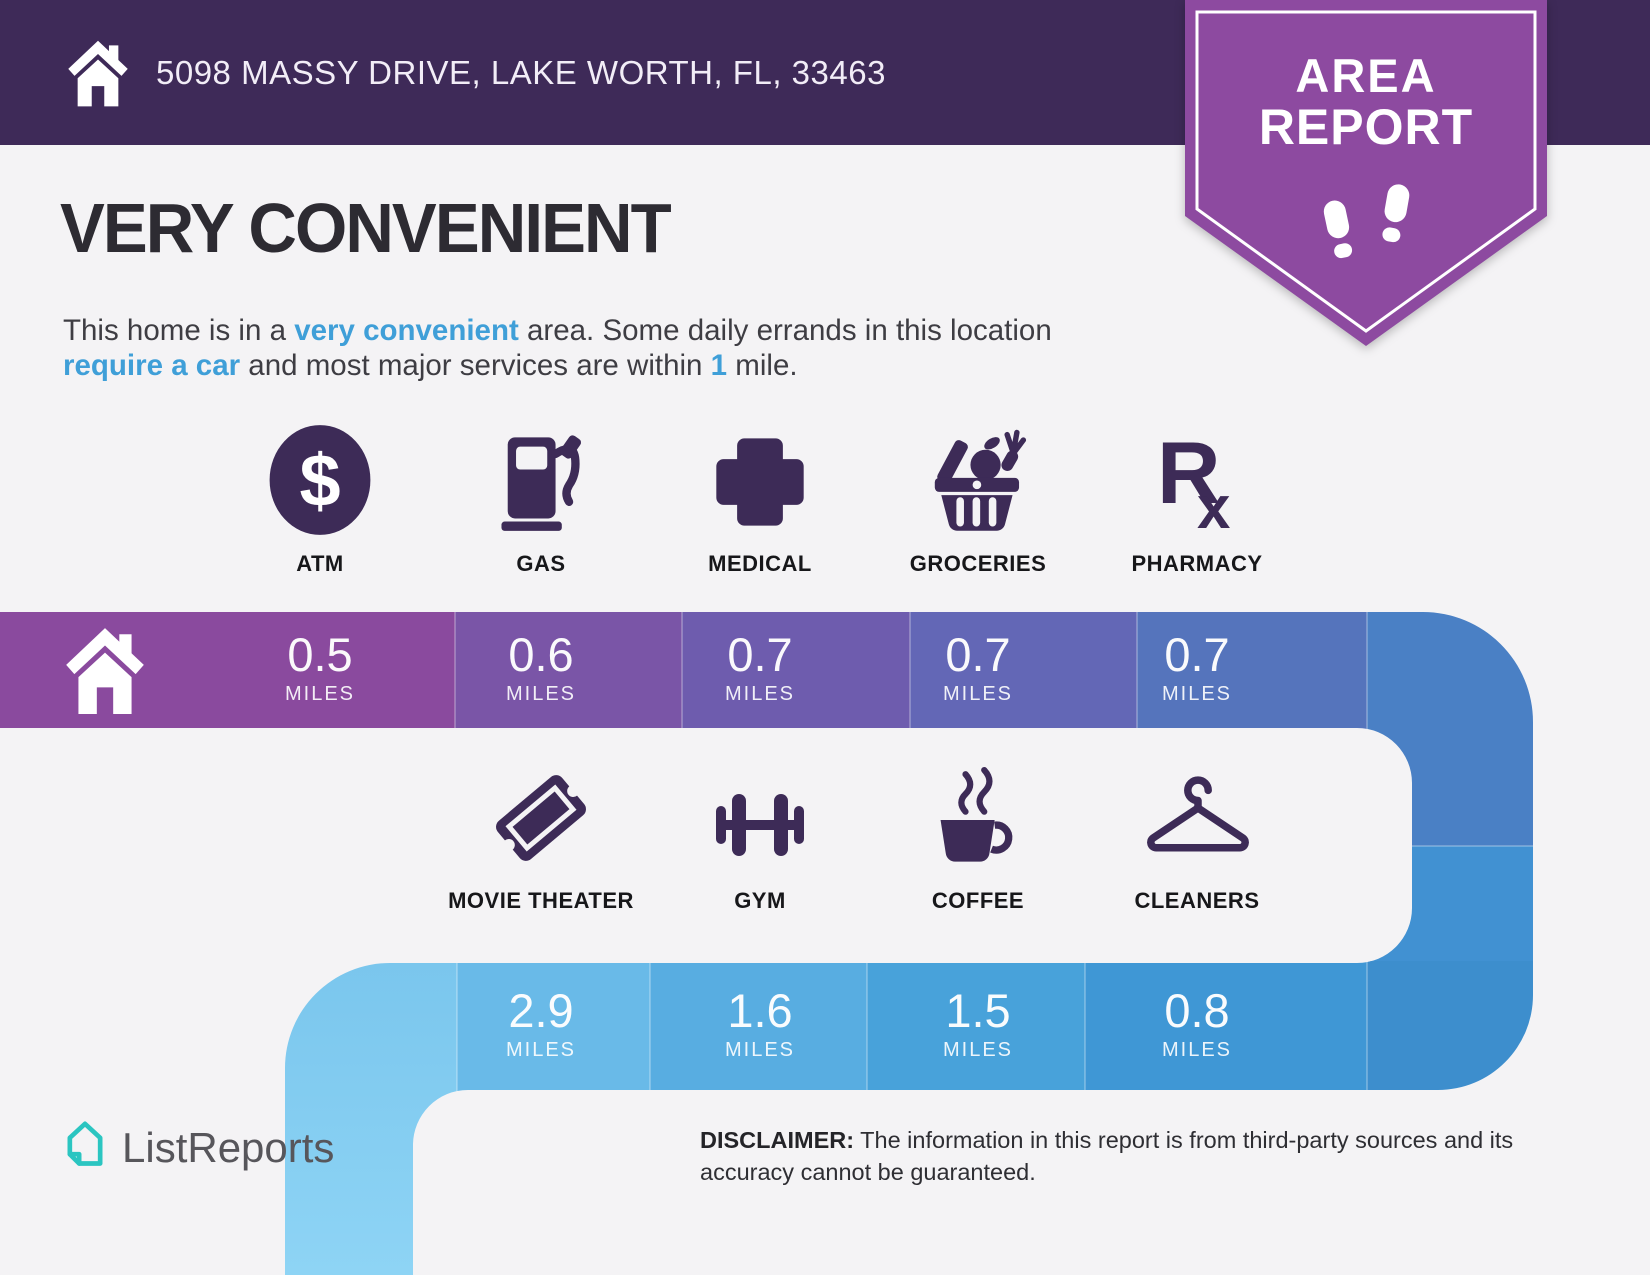 The width and height of the screenshot is (1650, 1275). Describe the element at coordinates (760, 900) in the screenshot. I see `poi-label-gym: GYM` at that location.